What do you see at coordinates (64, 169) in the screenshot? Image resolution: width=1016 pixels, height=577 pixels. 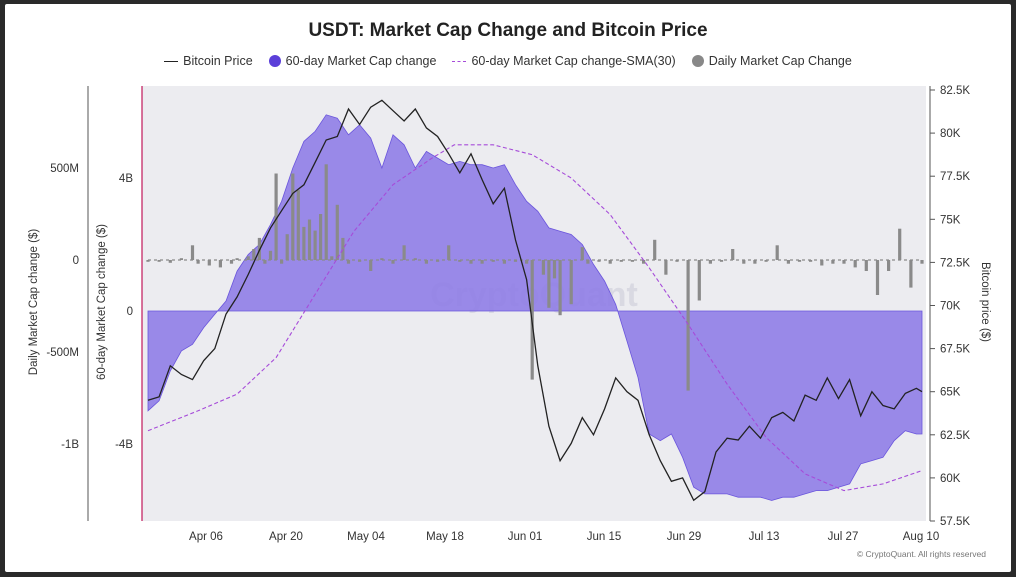 I see `daily-axis-tick-label: 500M` at bounding box center [64, 169].